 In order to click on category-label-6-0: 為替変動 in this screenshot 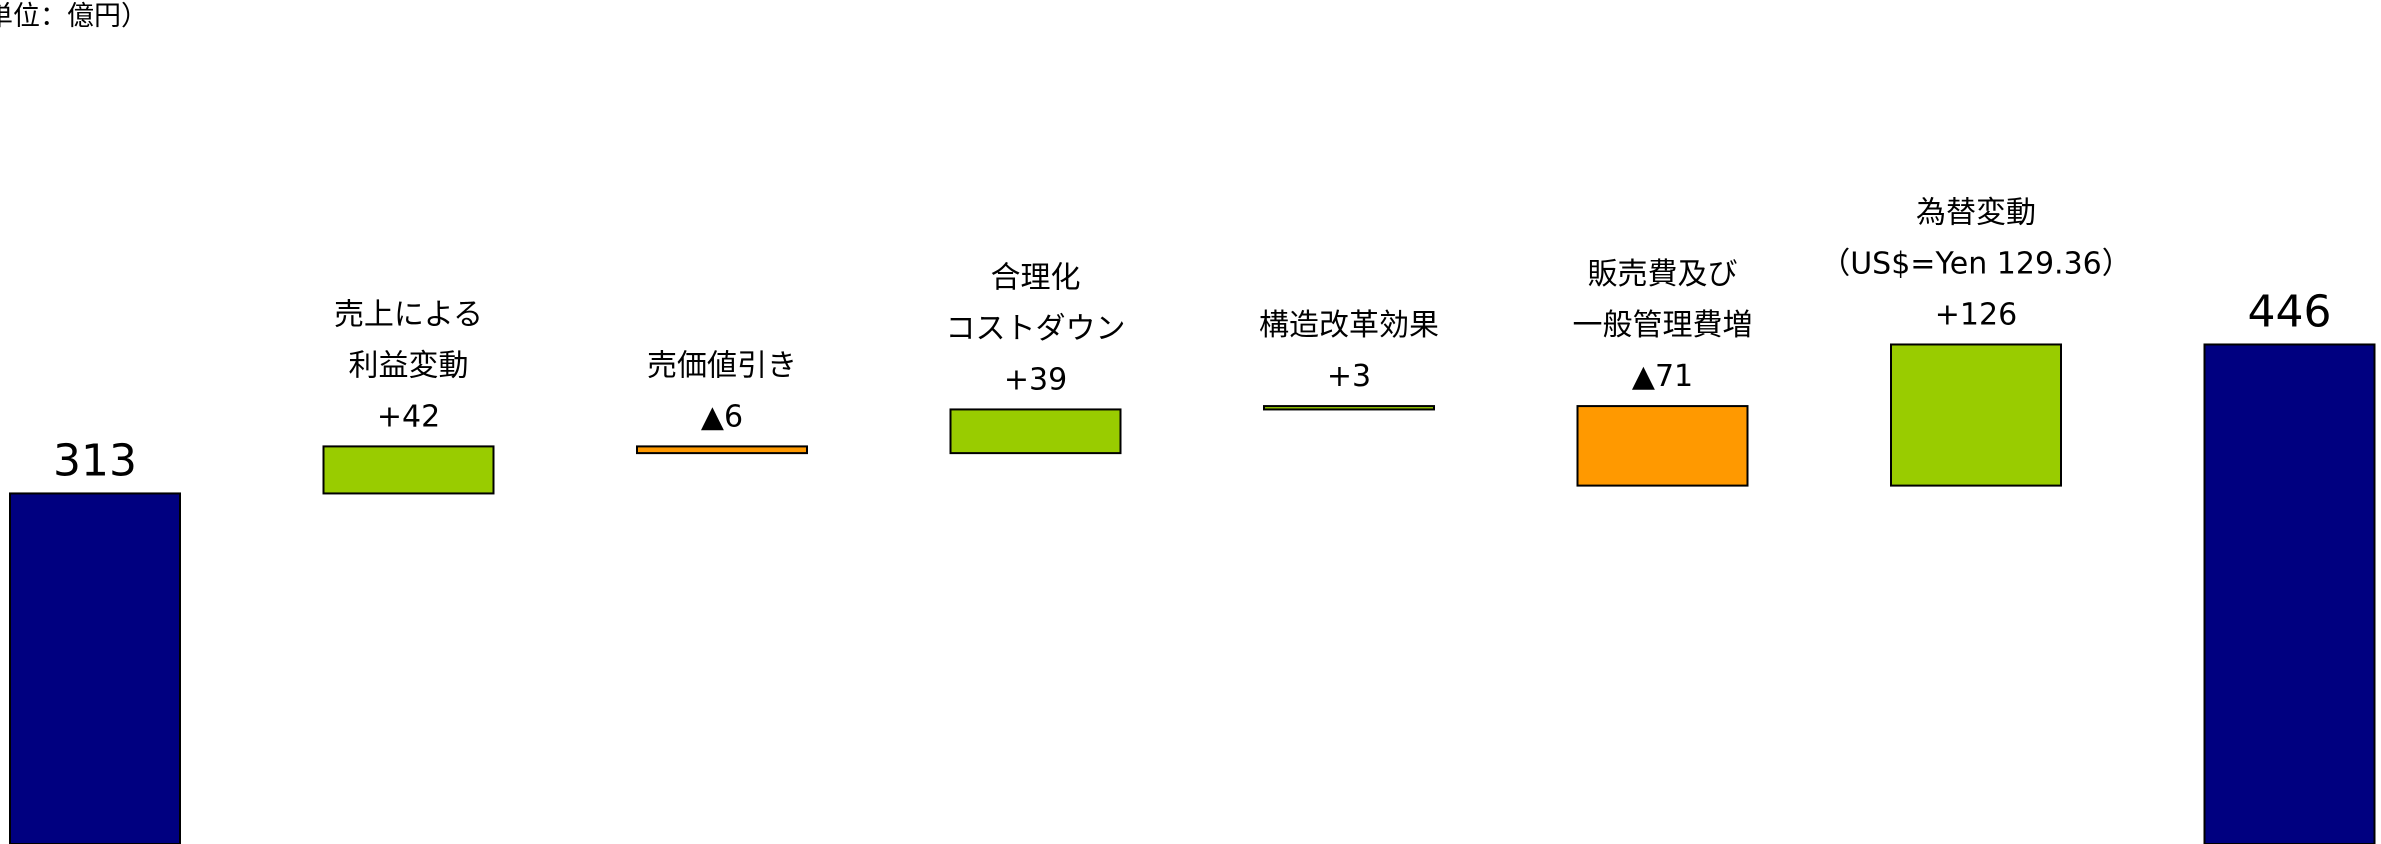, I will do `click(1976, 212)`.